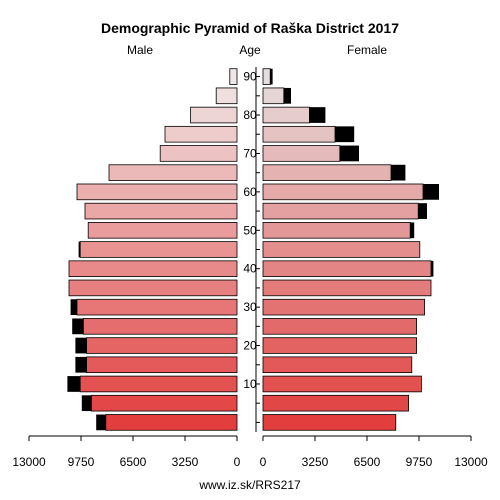  What do you see at coordinates (250, 230) in the screenshot?
I see `age-tick-label: 50` at bounding box center [250, 230].